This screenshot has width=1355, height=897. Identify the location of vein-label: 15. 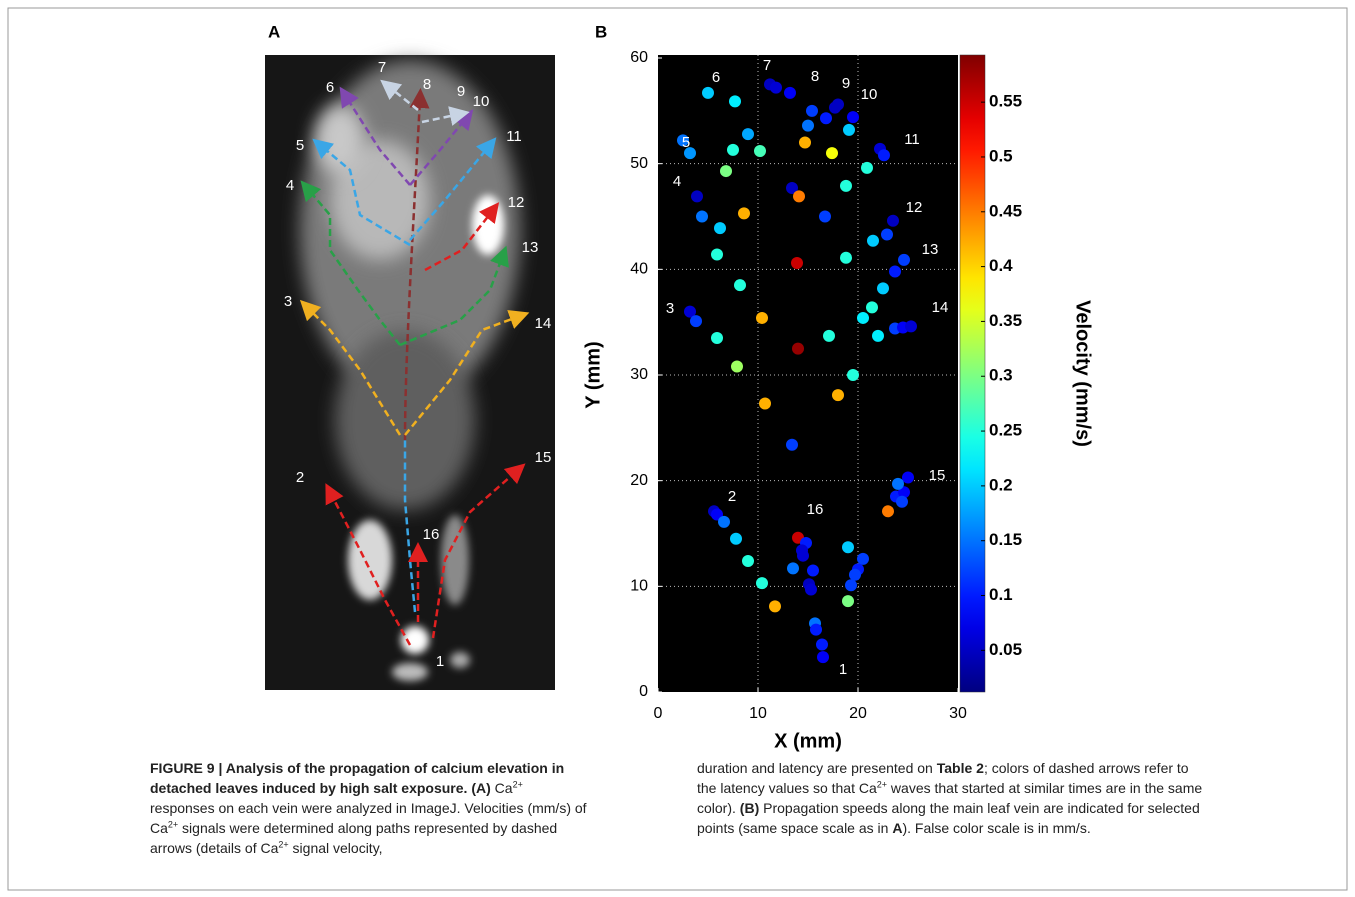
(543, 457).